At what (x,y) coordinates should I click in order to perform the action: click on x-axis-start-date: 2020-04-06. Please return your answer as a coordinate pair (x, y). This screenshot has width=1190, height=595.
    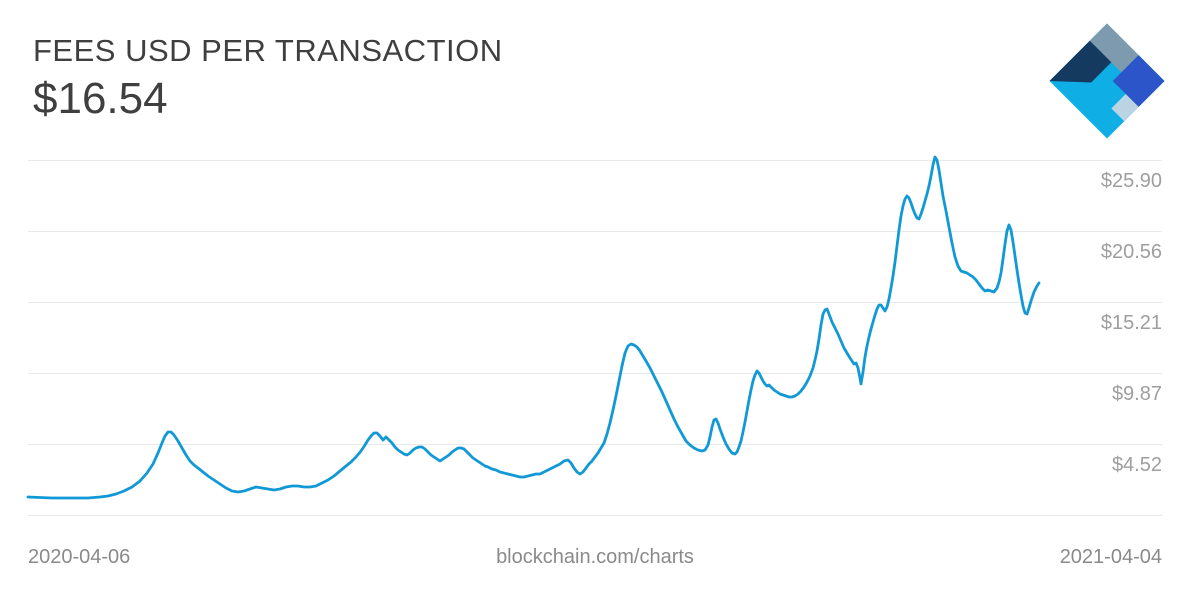
    Looking at the image, I should click on (79, 557).